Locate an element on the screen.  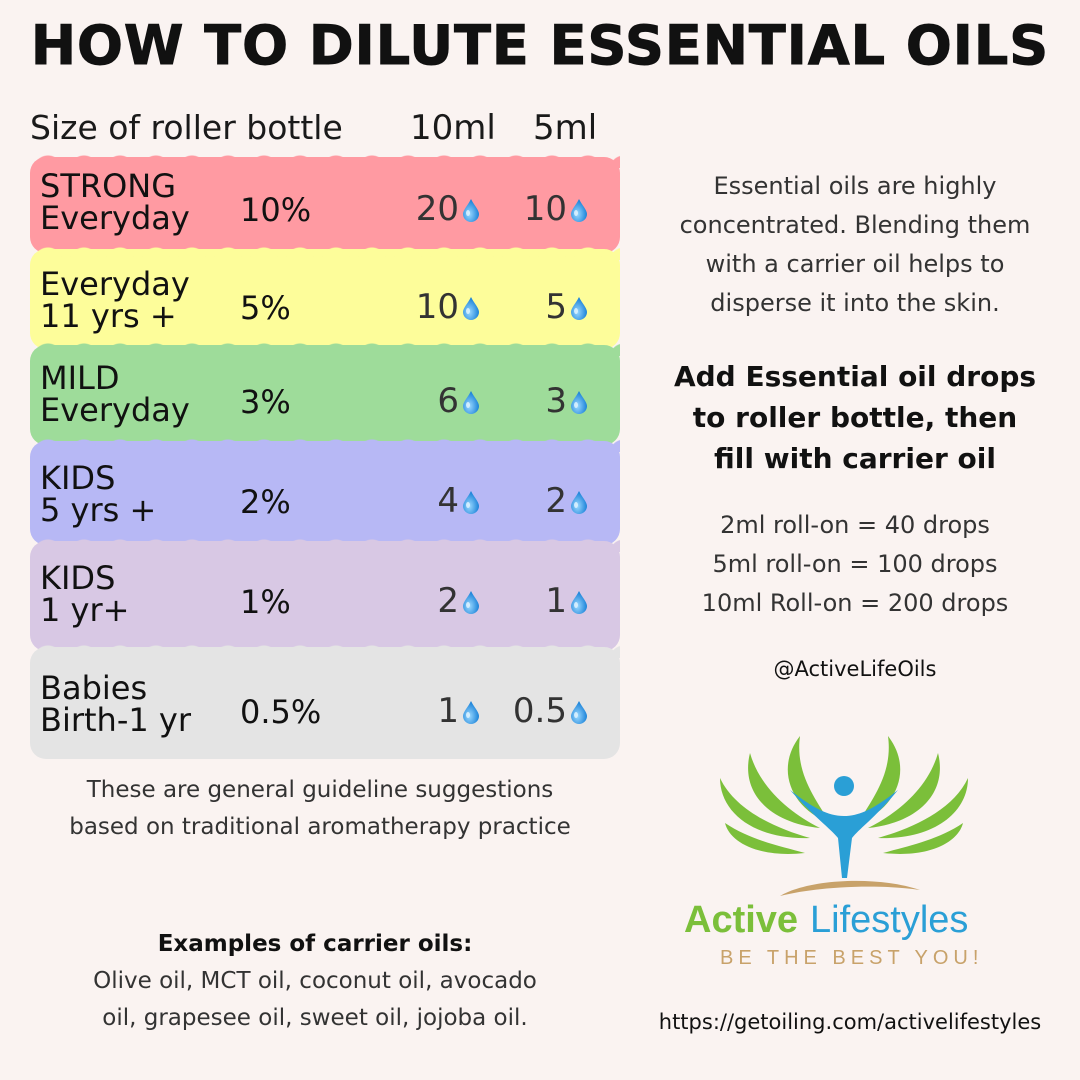
drops-10ml: 1 is located at coordinates (458, 711).